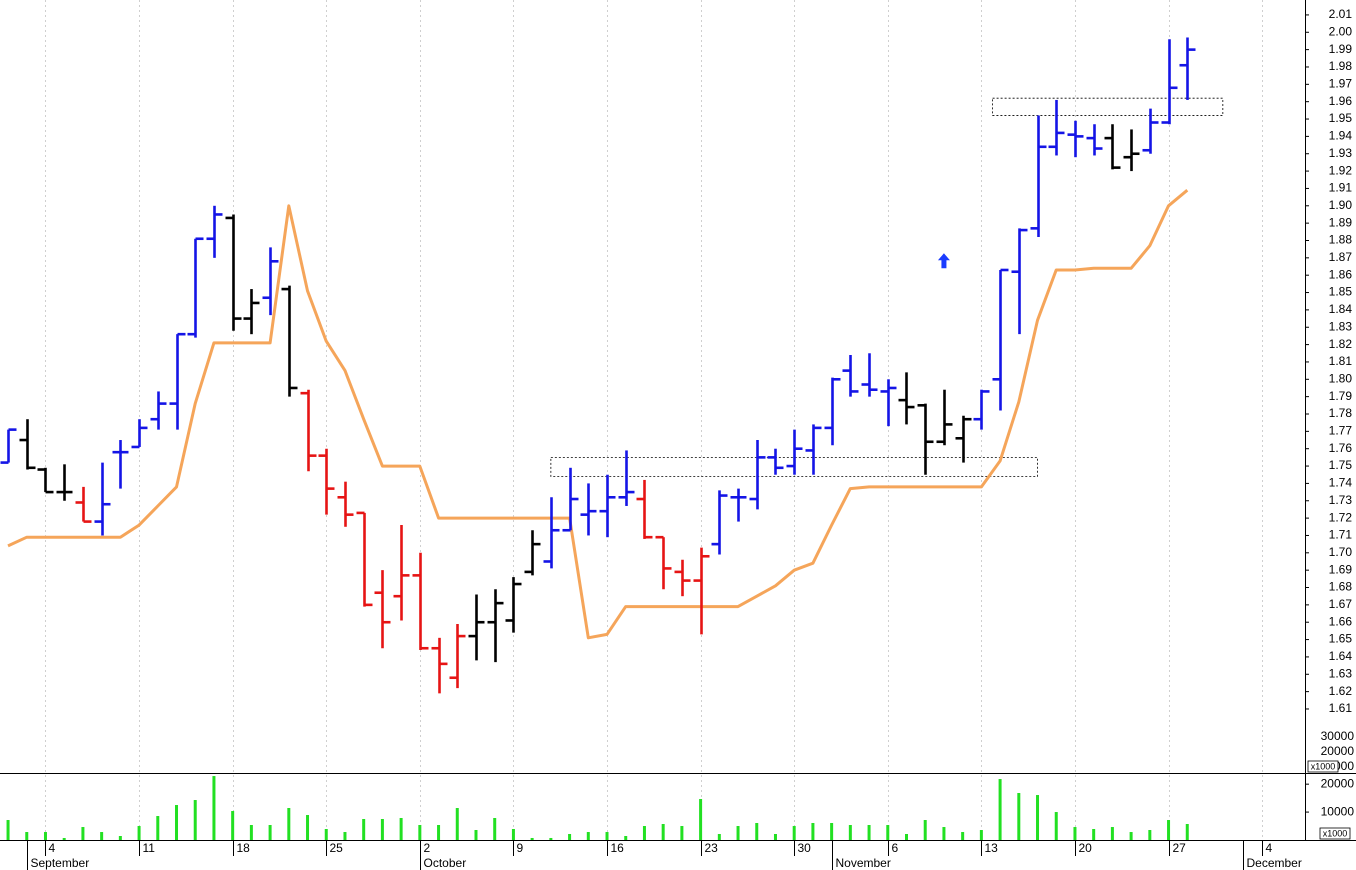  What do you see at coordinates (943, 261) in the screenshot?
I see `signal-arrow` at bounding box center [943, 261].